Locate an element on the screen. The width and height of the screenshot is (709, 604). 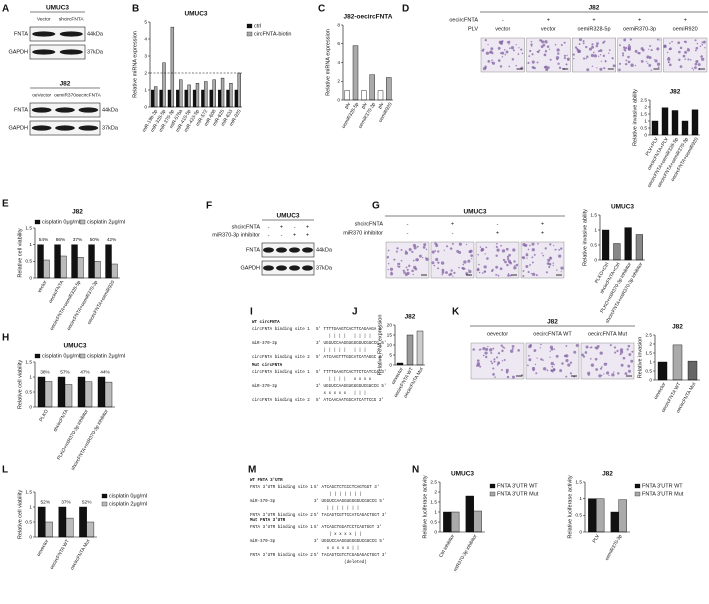
protein-size: 37kDa is located at coordinates (110, 128).